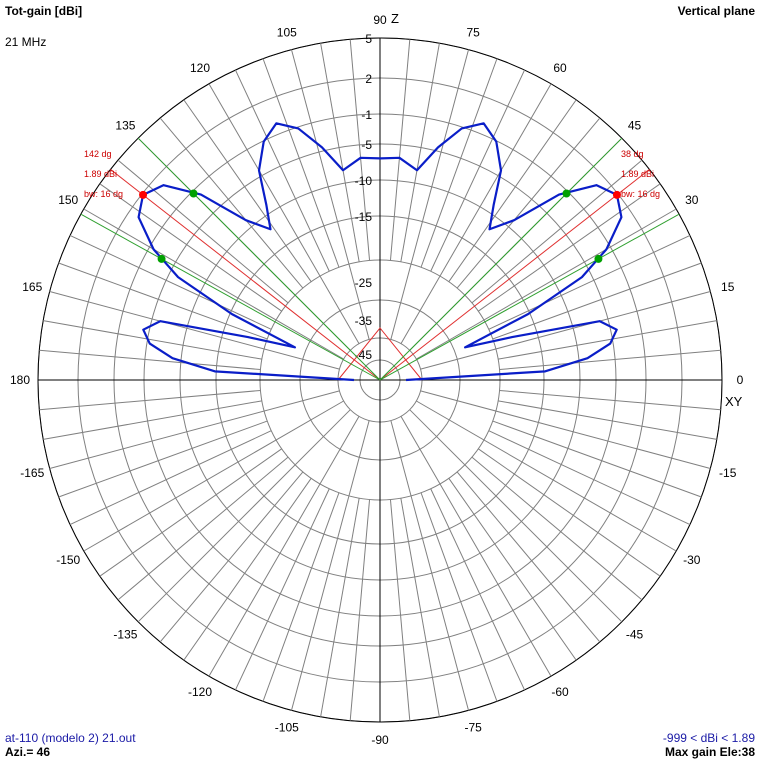  I want to click on radial-tick-label: 2, so click(368, 79).